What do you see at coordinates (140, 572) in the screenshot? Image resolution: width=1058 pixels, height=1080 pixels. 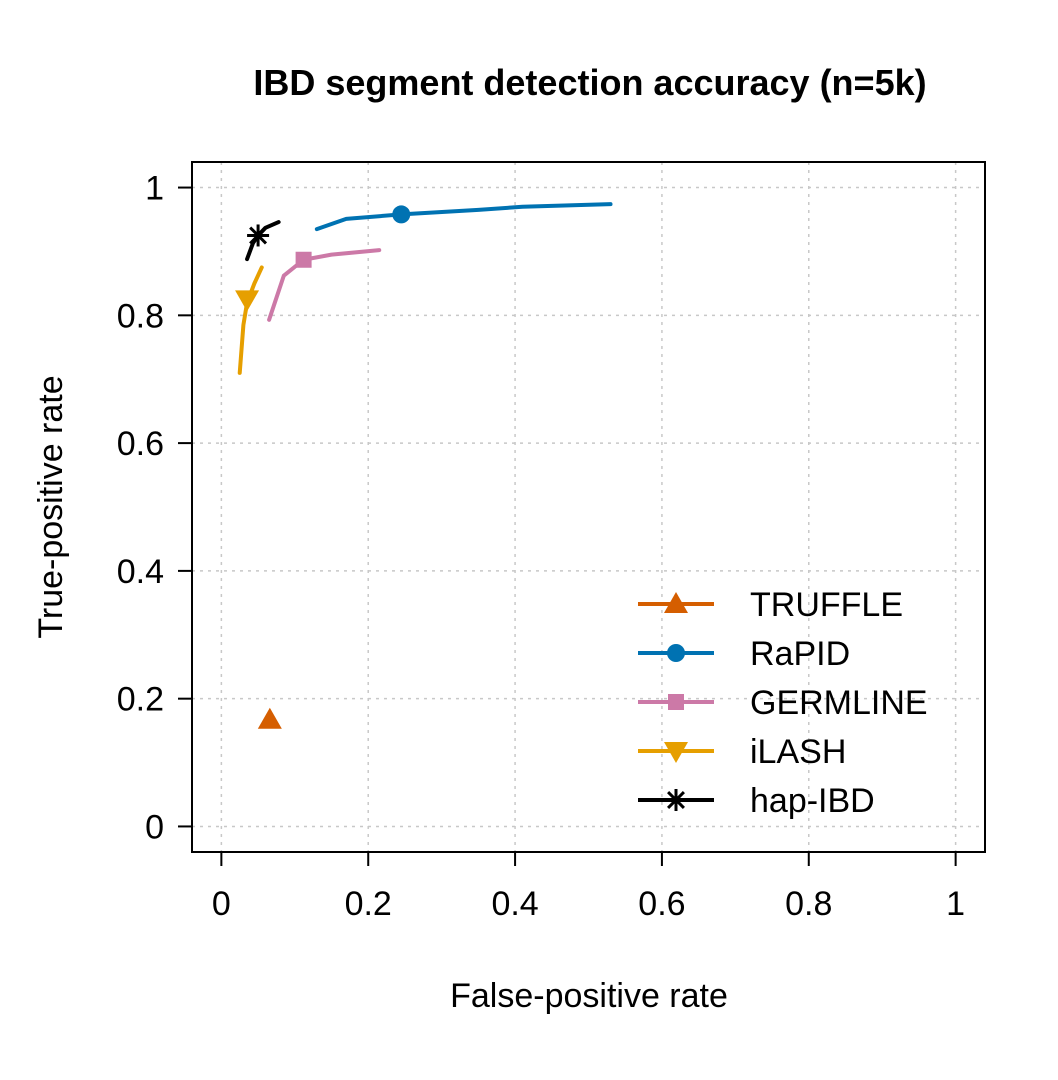 I see `y-tick-label: 0.4` at bounding box center [140, 572].